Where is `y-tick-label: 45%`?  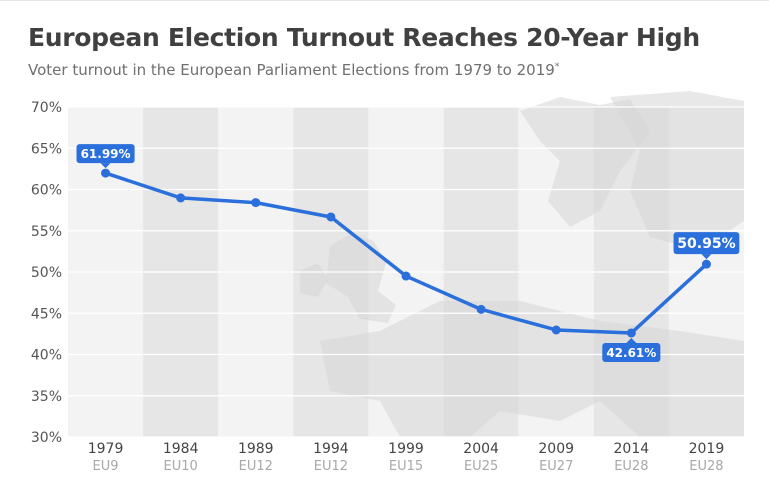 y-tick-label: 45% is located at coordinates (46, 314).